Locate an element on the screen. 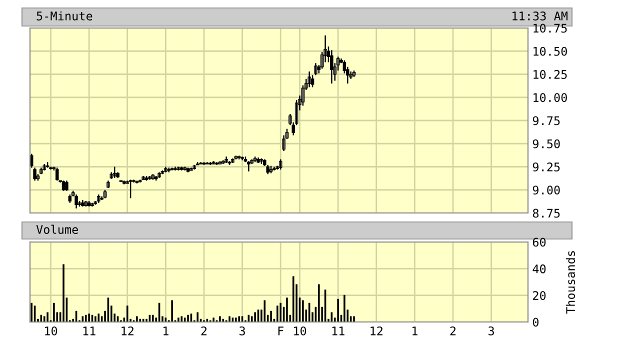 The image size is (629, 345). y-tick-label: 0 is located at coordinates (535, 322).